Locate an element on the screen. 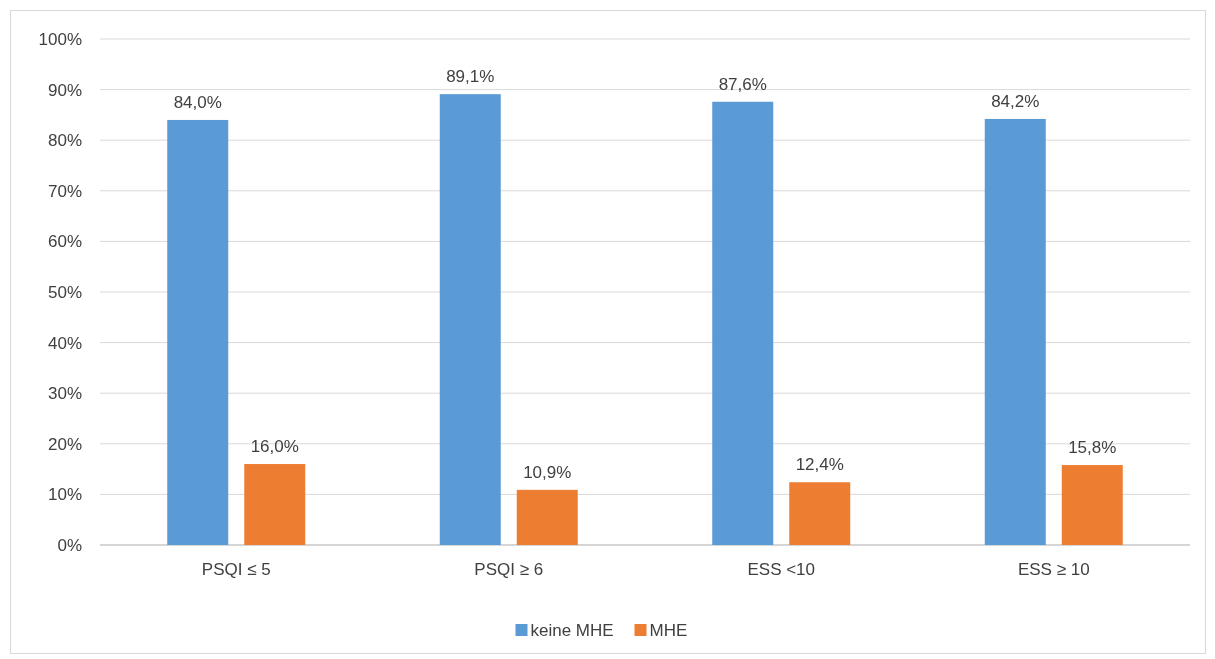 The image size is (1215, 659). legend-label: keine MHE is located at coordinates (572, 630).